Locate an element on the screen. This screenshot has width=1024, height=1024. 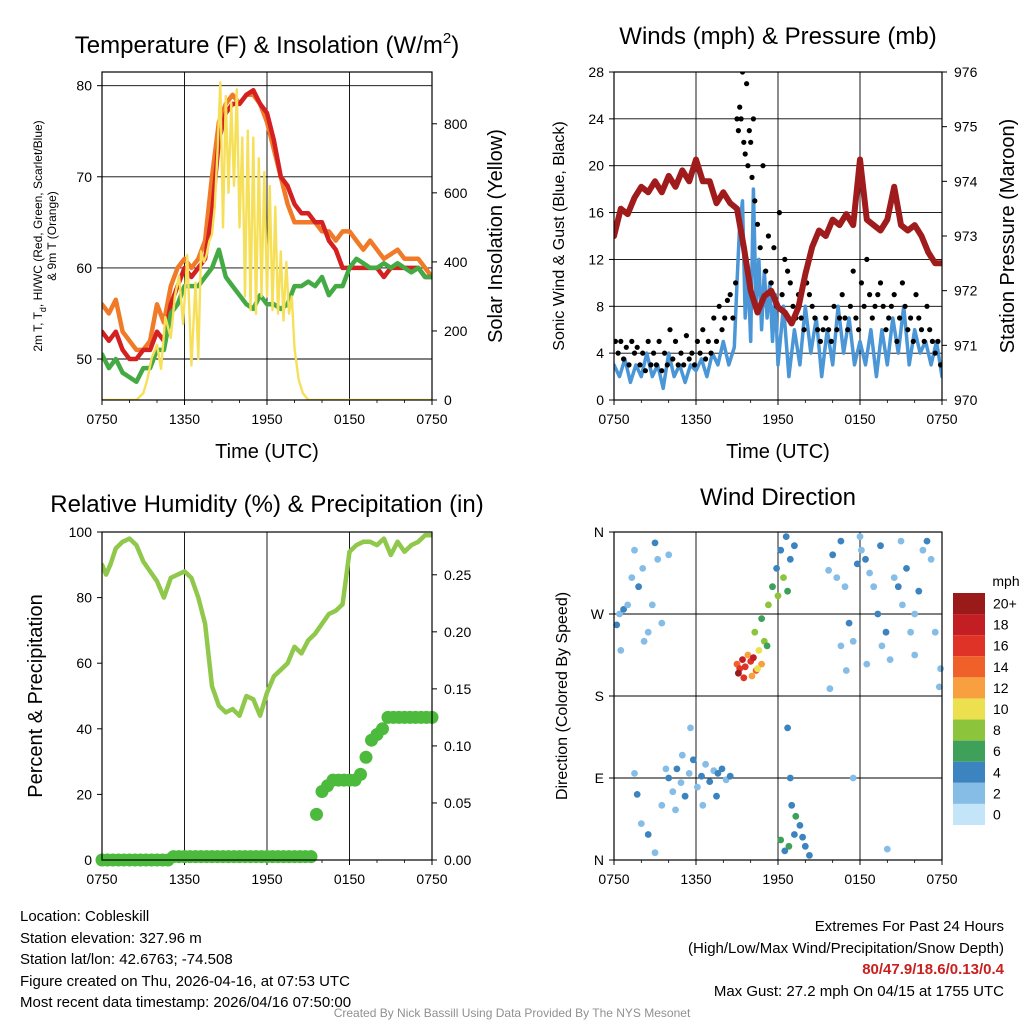
wind-x-tick-label: 1950 is located at coordinates (777, 419).